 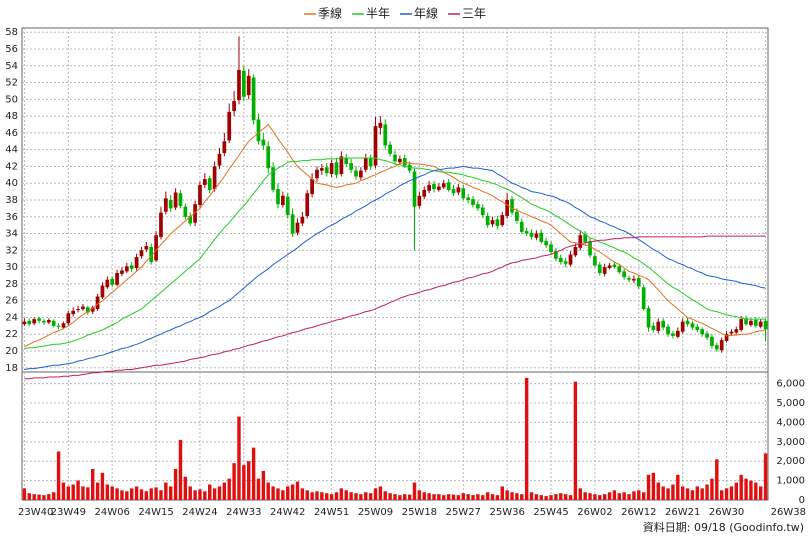 What do you see at coordinates (638, 512) in the screenshot?
I see `x-tick-label: 26W12` at bounding box center [638, 512].